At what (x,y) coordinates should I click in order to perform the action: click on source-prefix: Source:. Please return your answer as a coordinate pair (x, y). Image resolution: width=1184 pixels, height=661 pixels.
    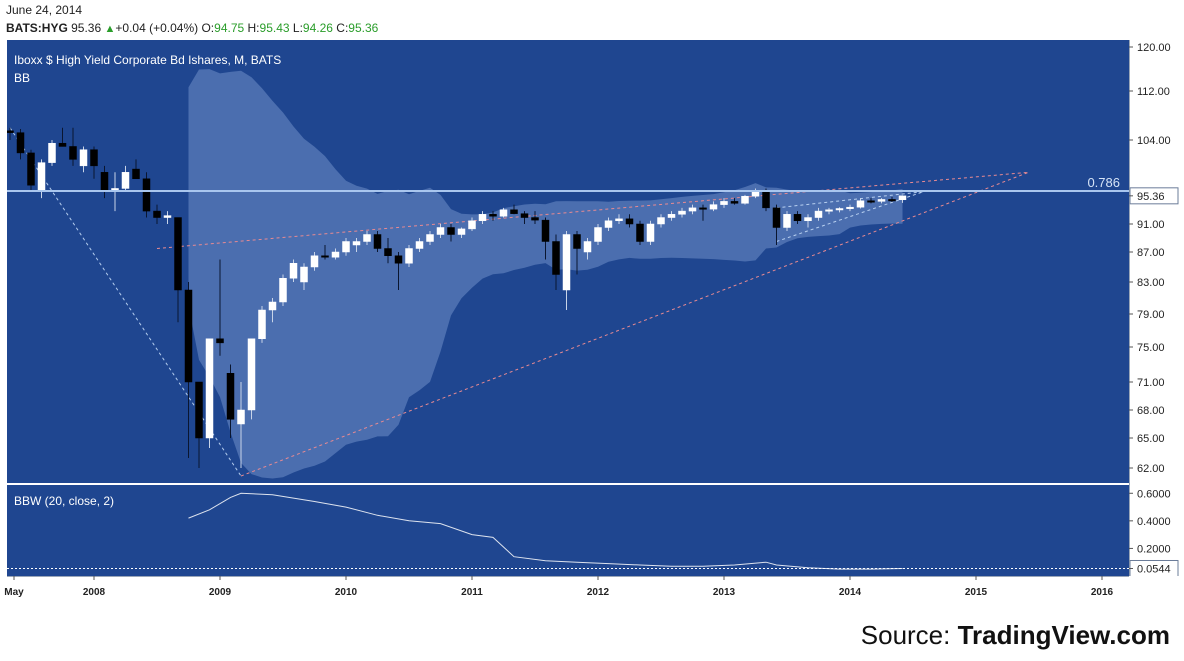
    Looking at the image, I should click on (909, 635).